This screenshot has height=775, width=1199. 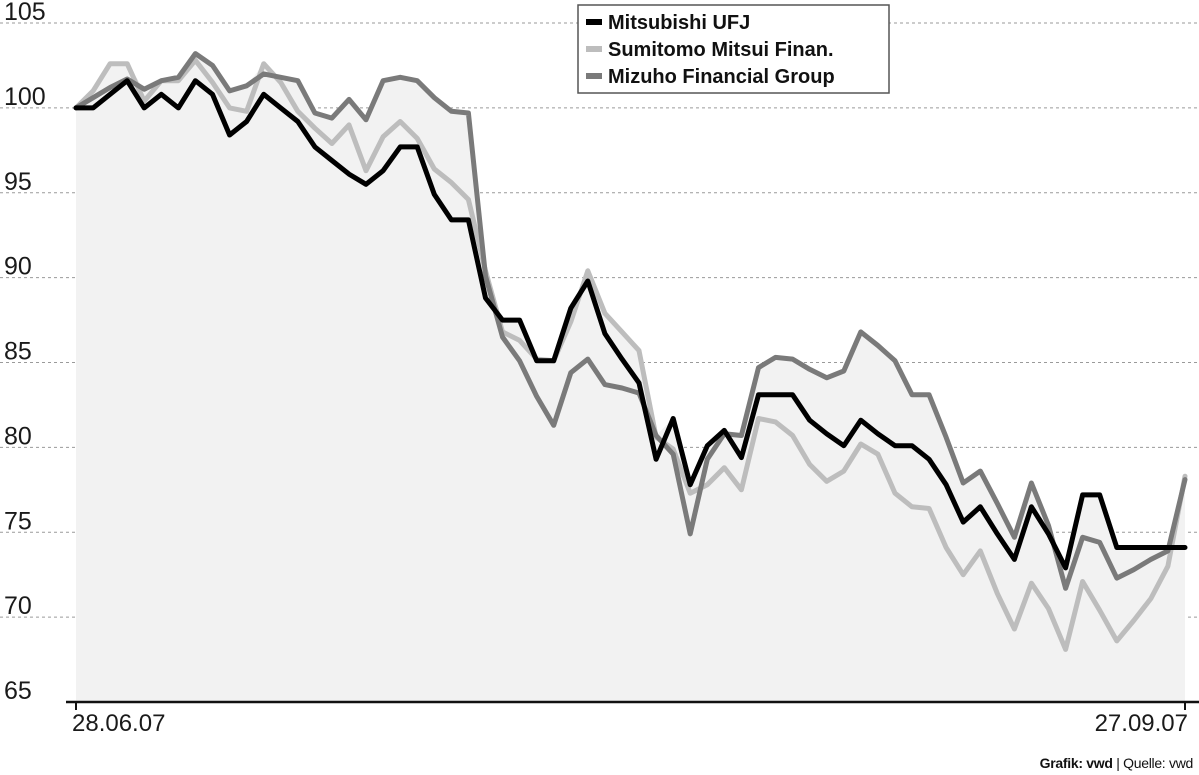 I want to click on y-tick-label-90: 90, so click(x=18, y=267).